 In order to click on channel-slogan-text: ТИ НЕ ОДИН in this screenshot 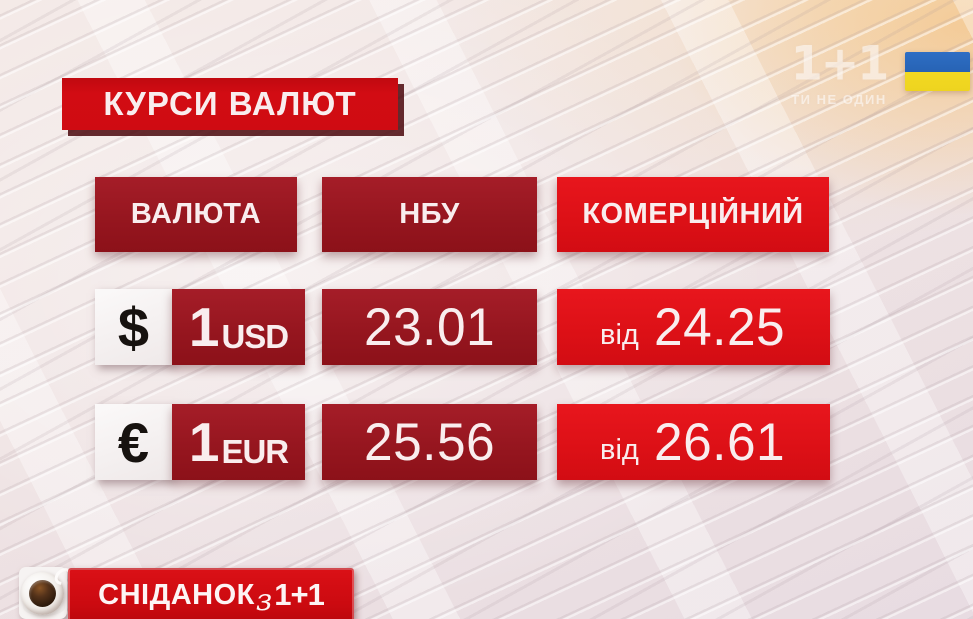, I will do `click(839, 99)`.